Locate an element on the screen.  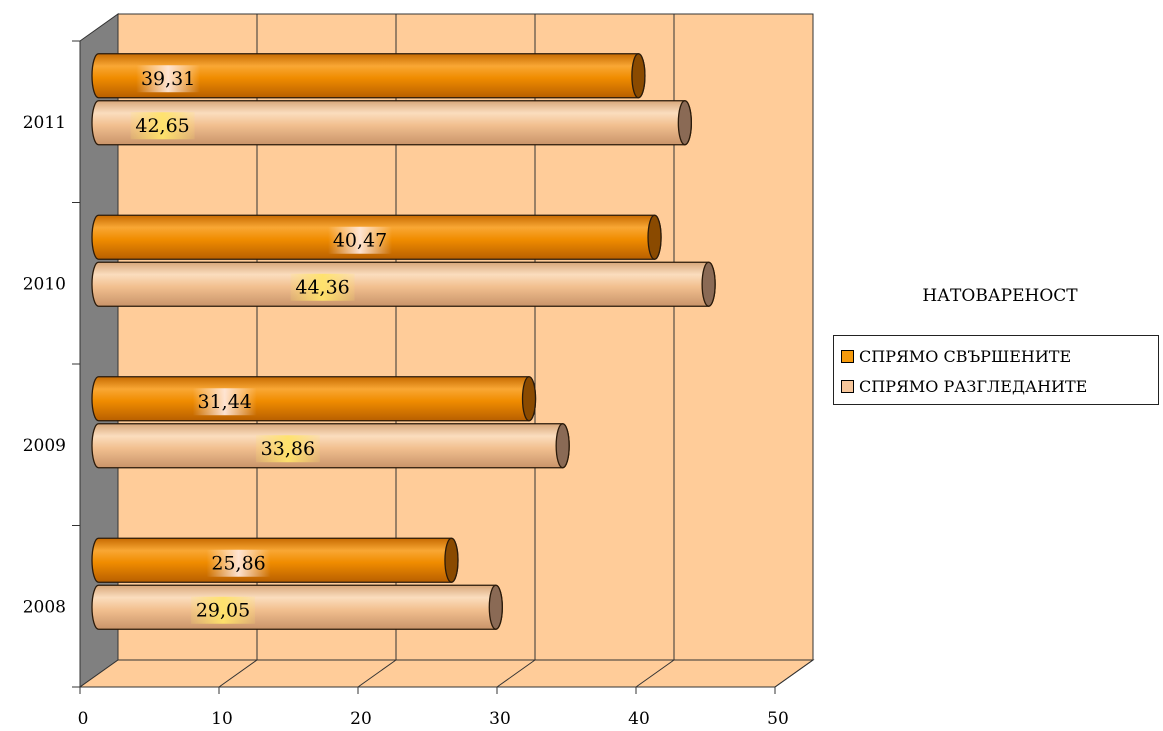
x-tick-label: 40 is located at coordinates (639, 719).